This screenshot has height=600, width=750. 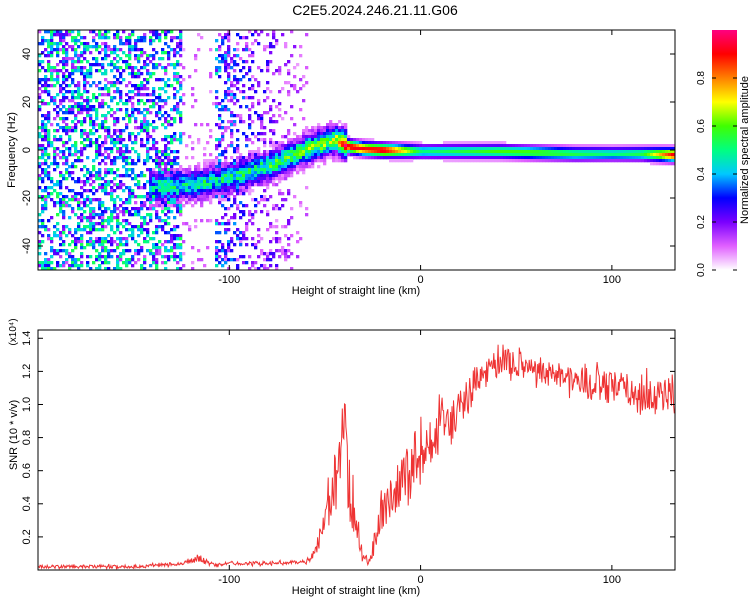 I want to click on spectrogram-y-tick-label: -20, so click(x=27, y=198).